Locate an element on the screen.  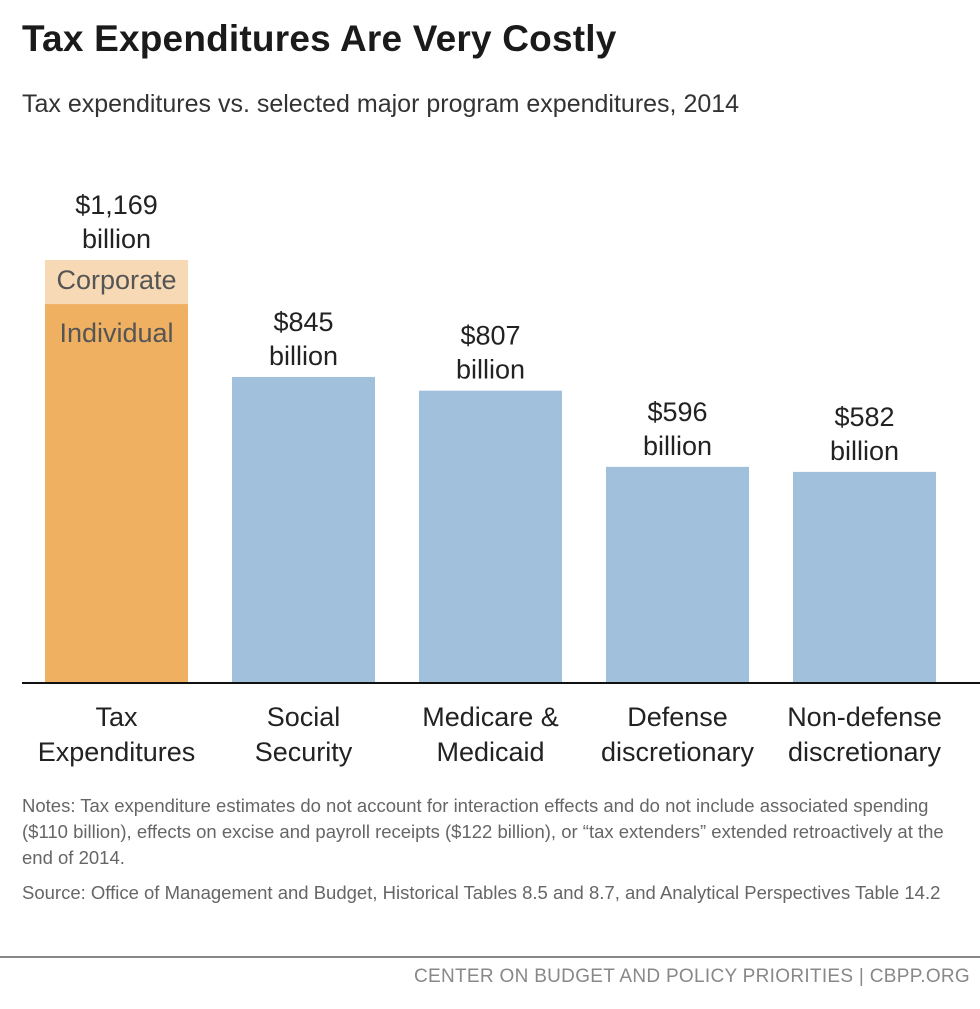
value-label: $596 is located at coordinates (677, 412).